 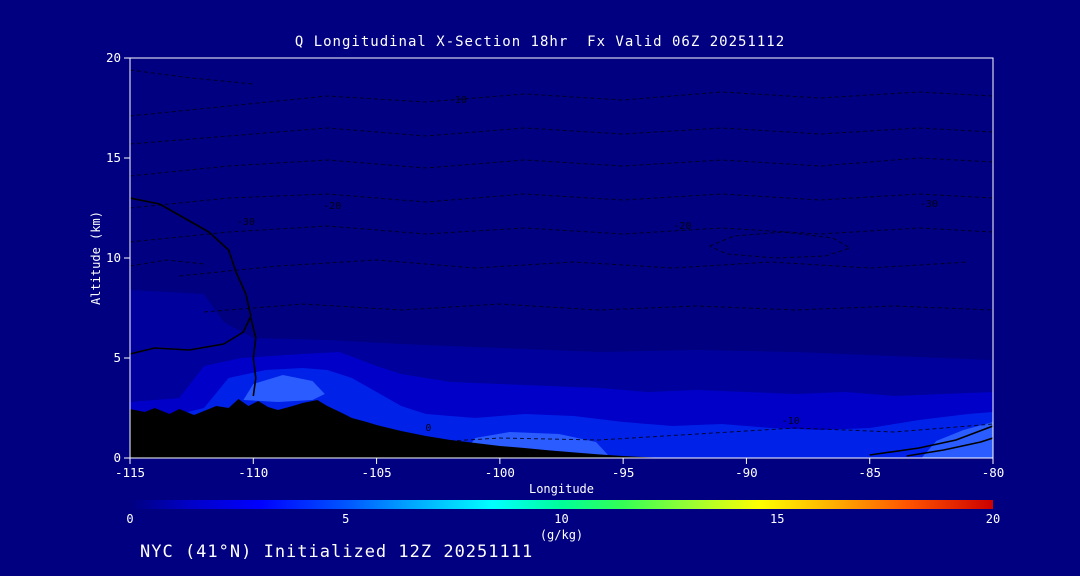 I want to click on colorbar-tick-label: 5, so click(x=346, y=519).